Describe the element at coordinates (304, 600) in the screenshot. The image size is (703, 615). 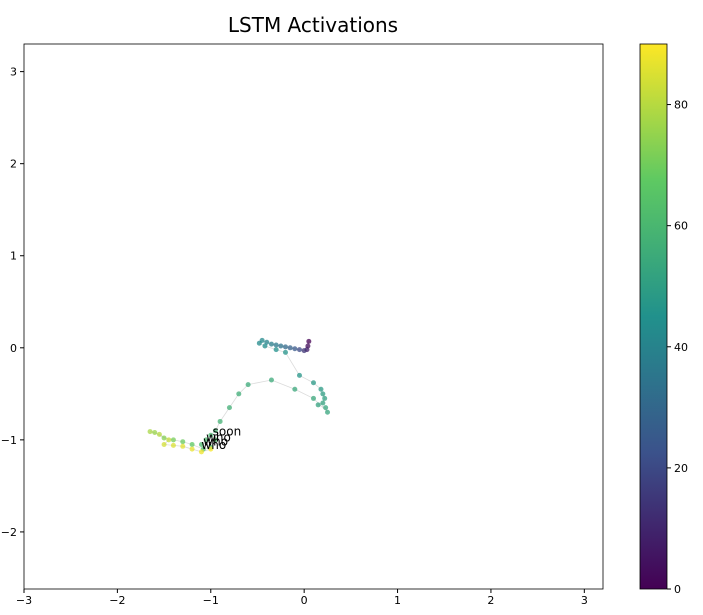
I see `x-tick-label: 0` at that location.